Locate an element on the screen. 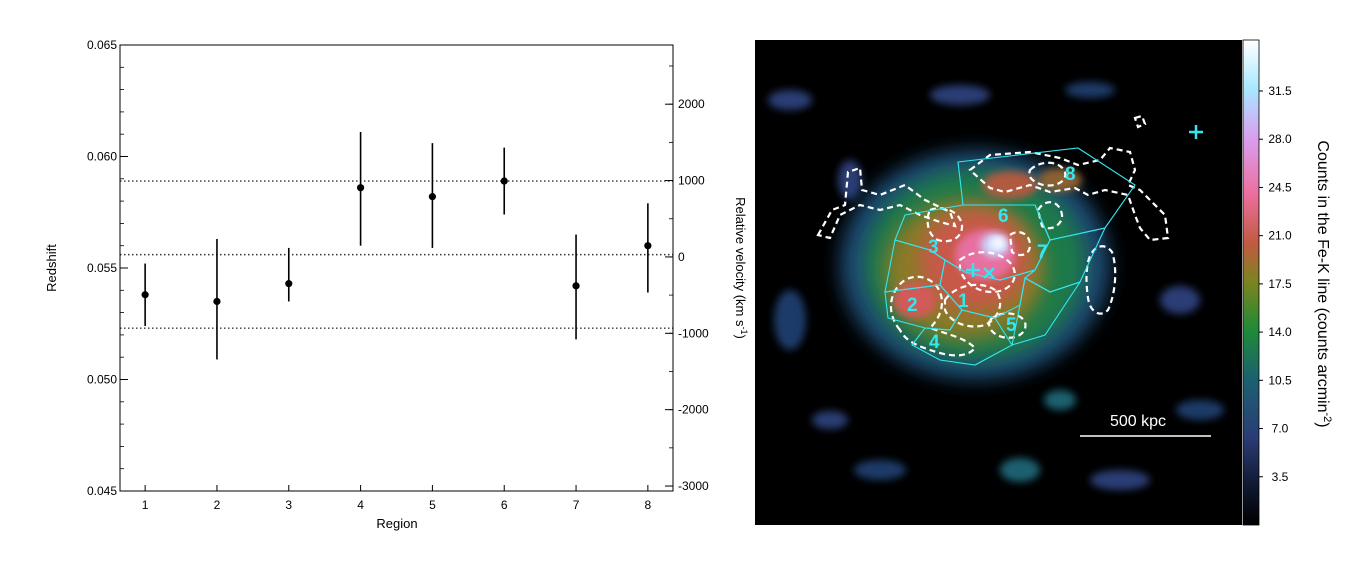  y-tick-label: 0.060 is located at coordinates (102, 157).